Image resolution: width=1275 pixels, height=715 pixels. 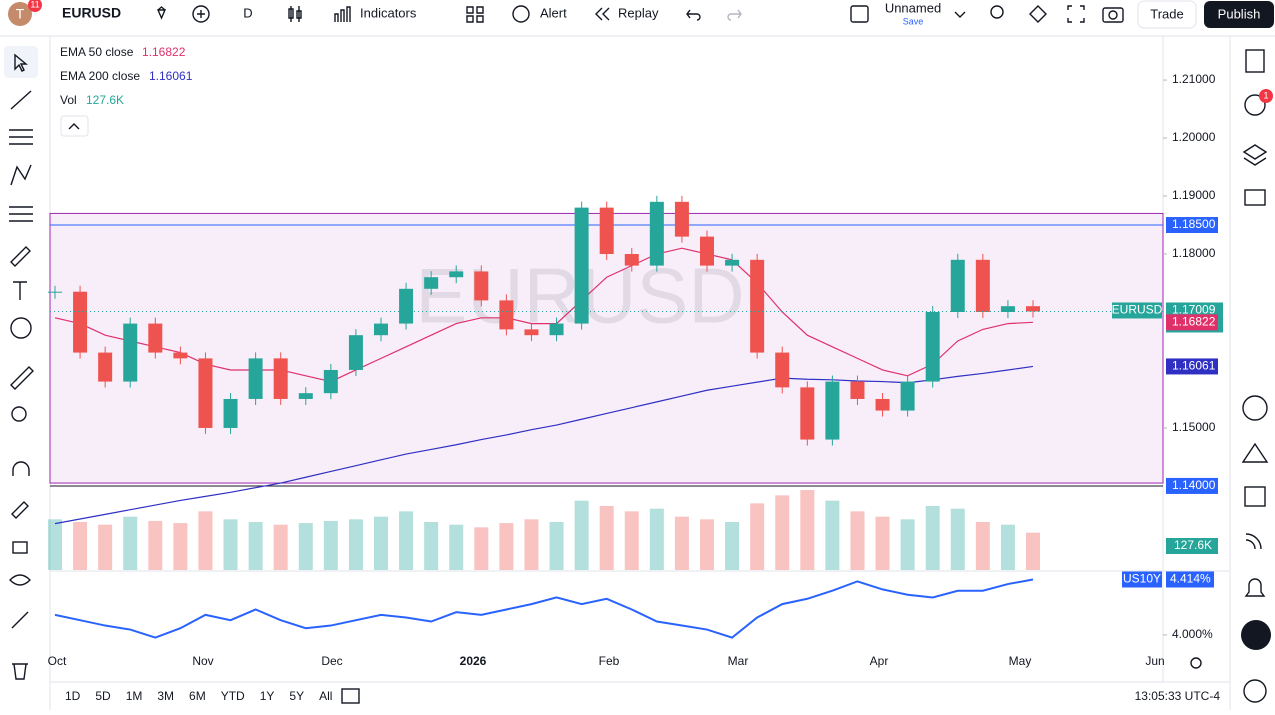 What do you see at coordinates (734, 15) in the screenshot?
I see `redo` at bounding box center [734, 15].